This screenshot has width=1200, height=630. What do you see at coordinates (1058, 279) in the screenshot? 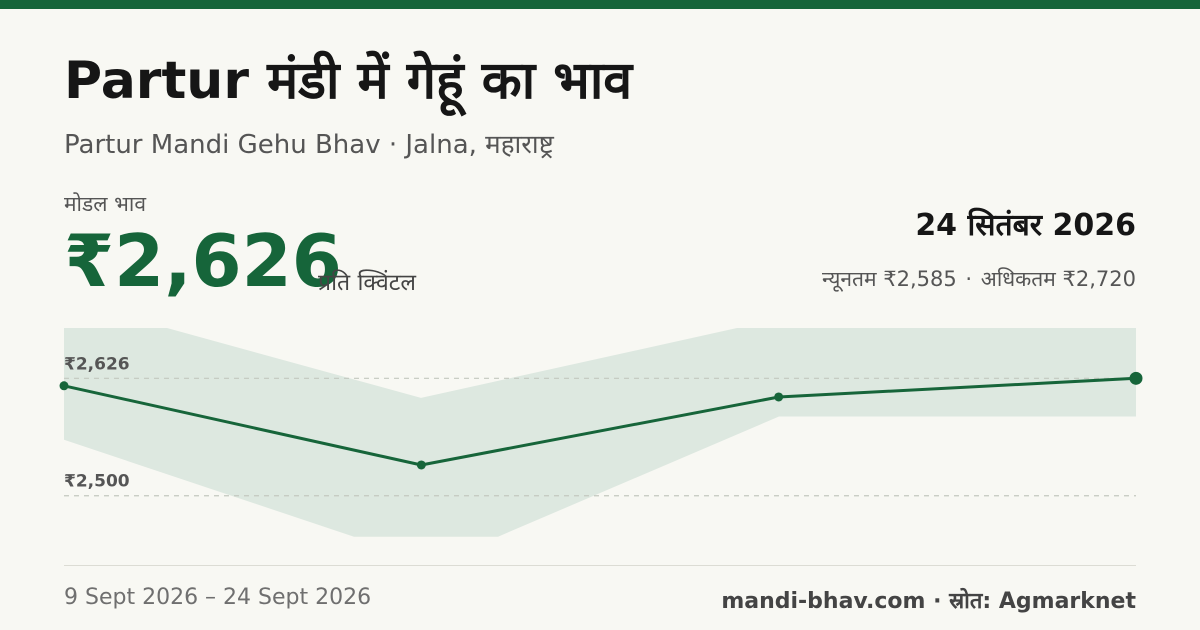
I see `max-price: अधिकतम ₹2,720` at bounding box center [1058, 279].